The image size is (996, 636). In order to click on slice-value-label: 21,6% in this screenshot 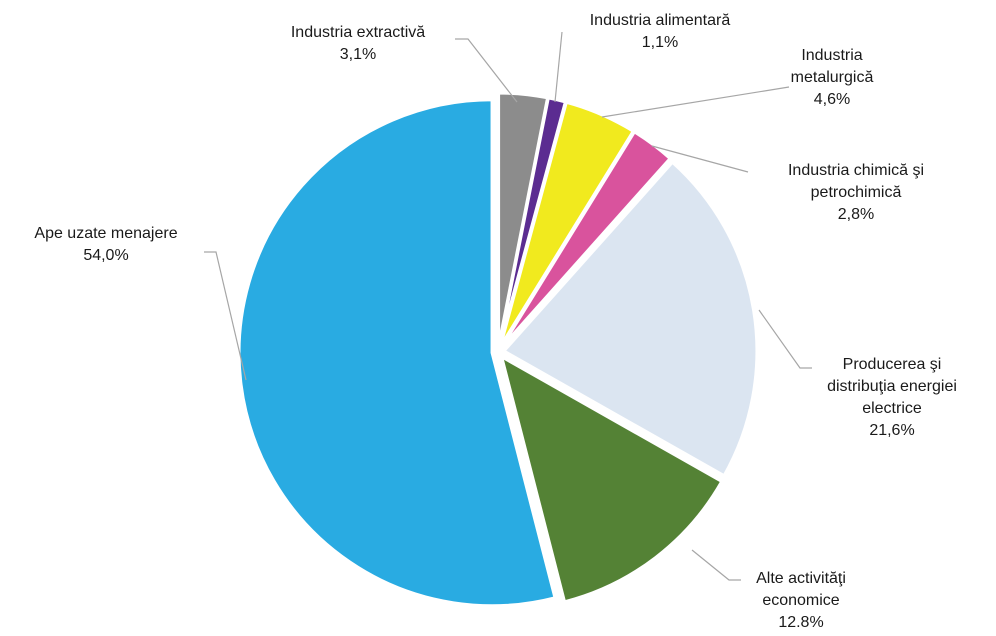, I will do `click(891, 430)`.